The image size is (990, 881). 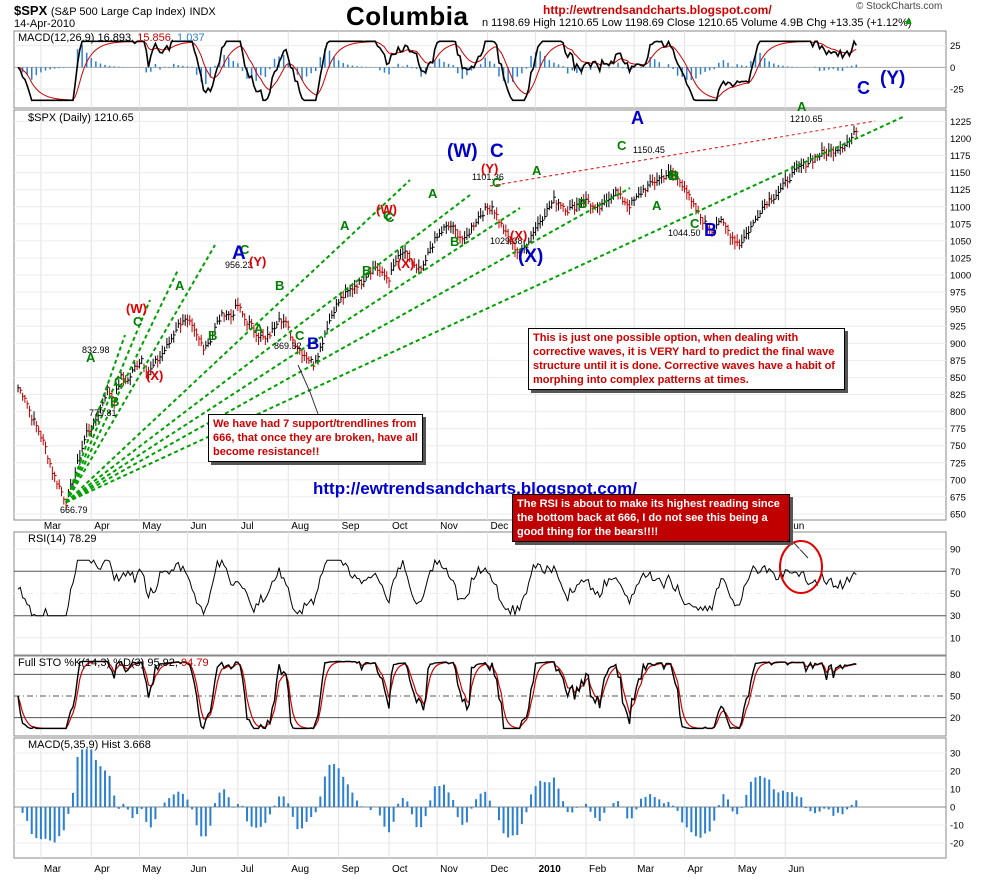 I want to click on price-annotation: 832.98, so click(x=96, y=350).